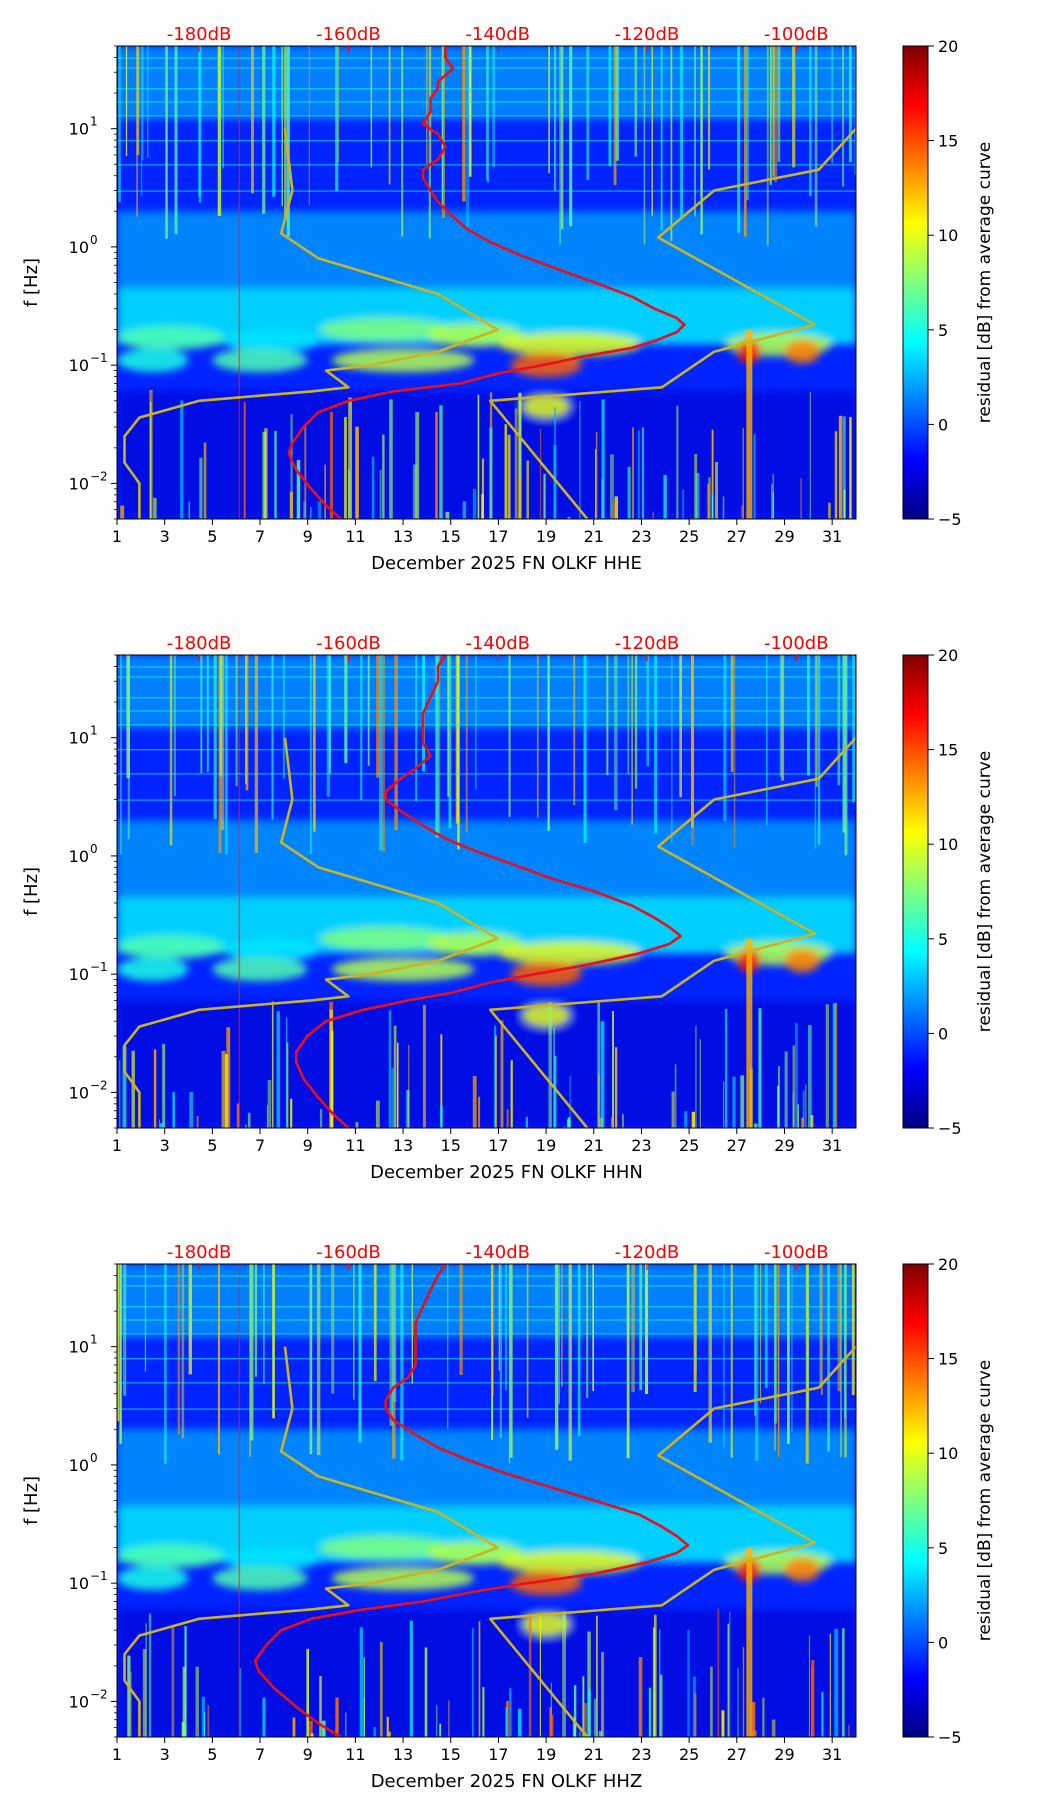  What do you see at coordinates (117, 1754) in the screenshot?
I see `x-tick-label: 1` at bounding box center [117, 1754].